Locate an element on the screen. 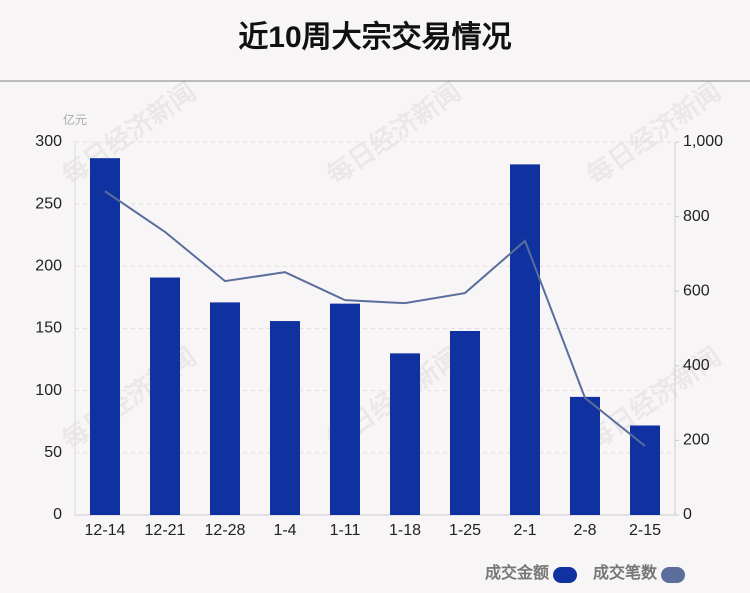  legend-label: 成交金额 is located at coordinates (517, 572).